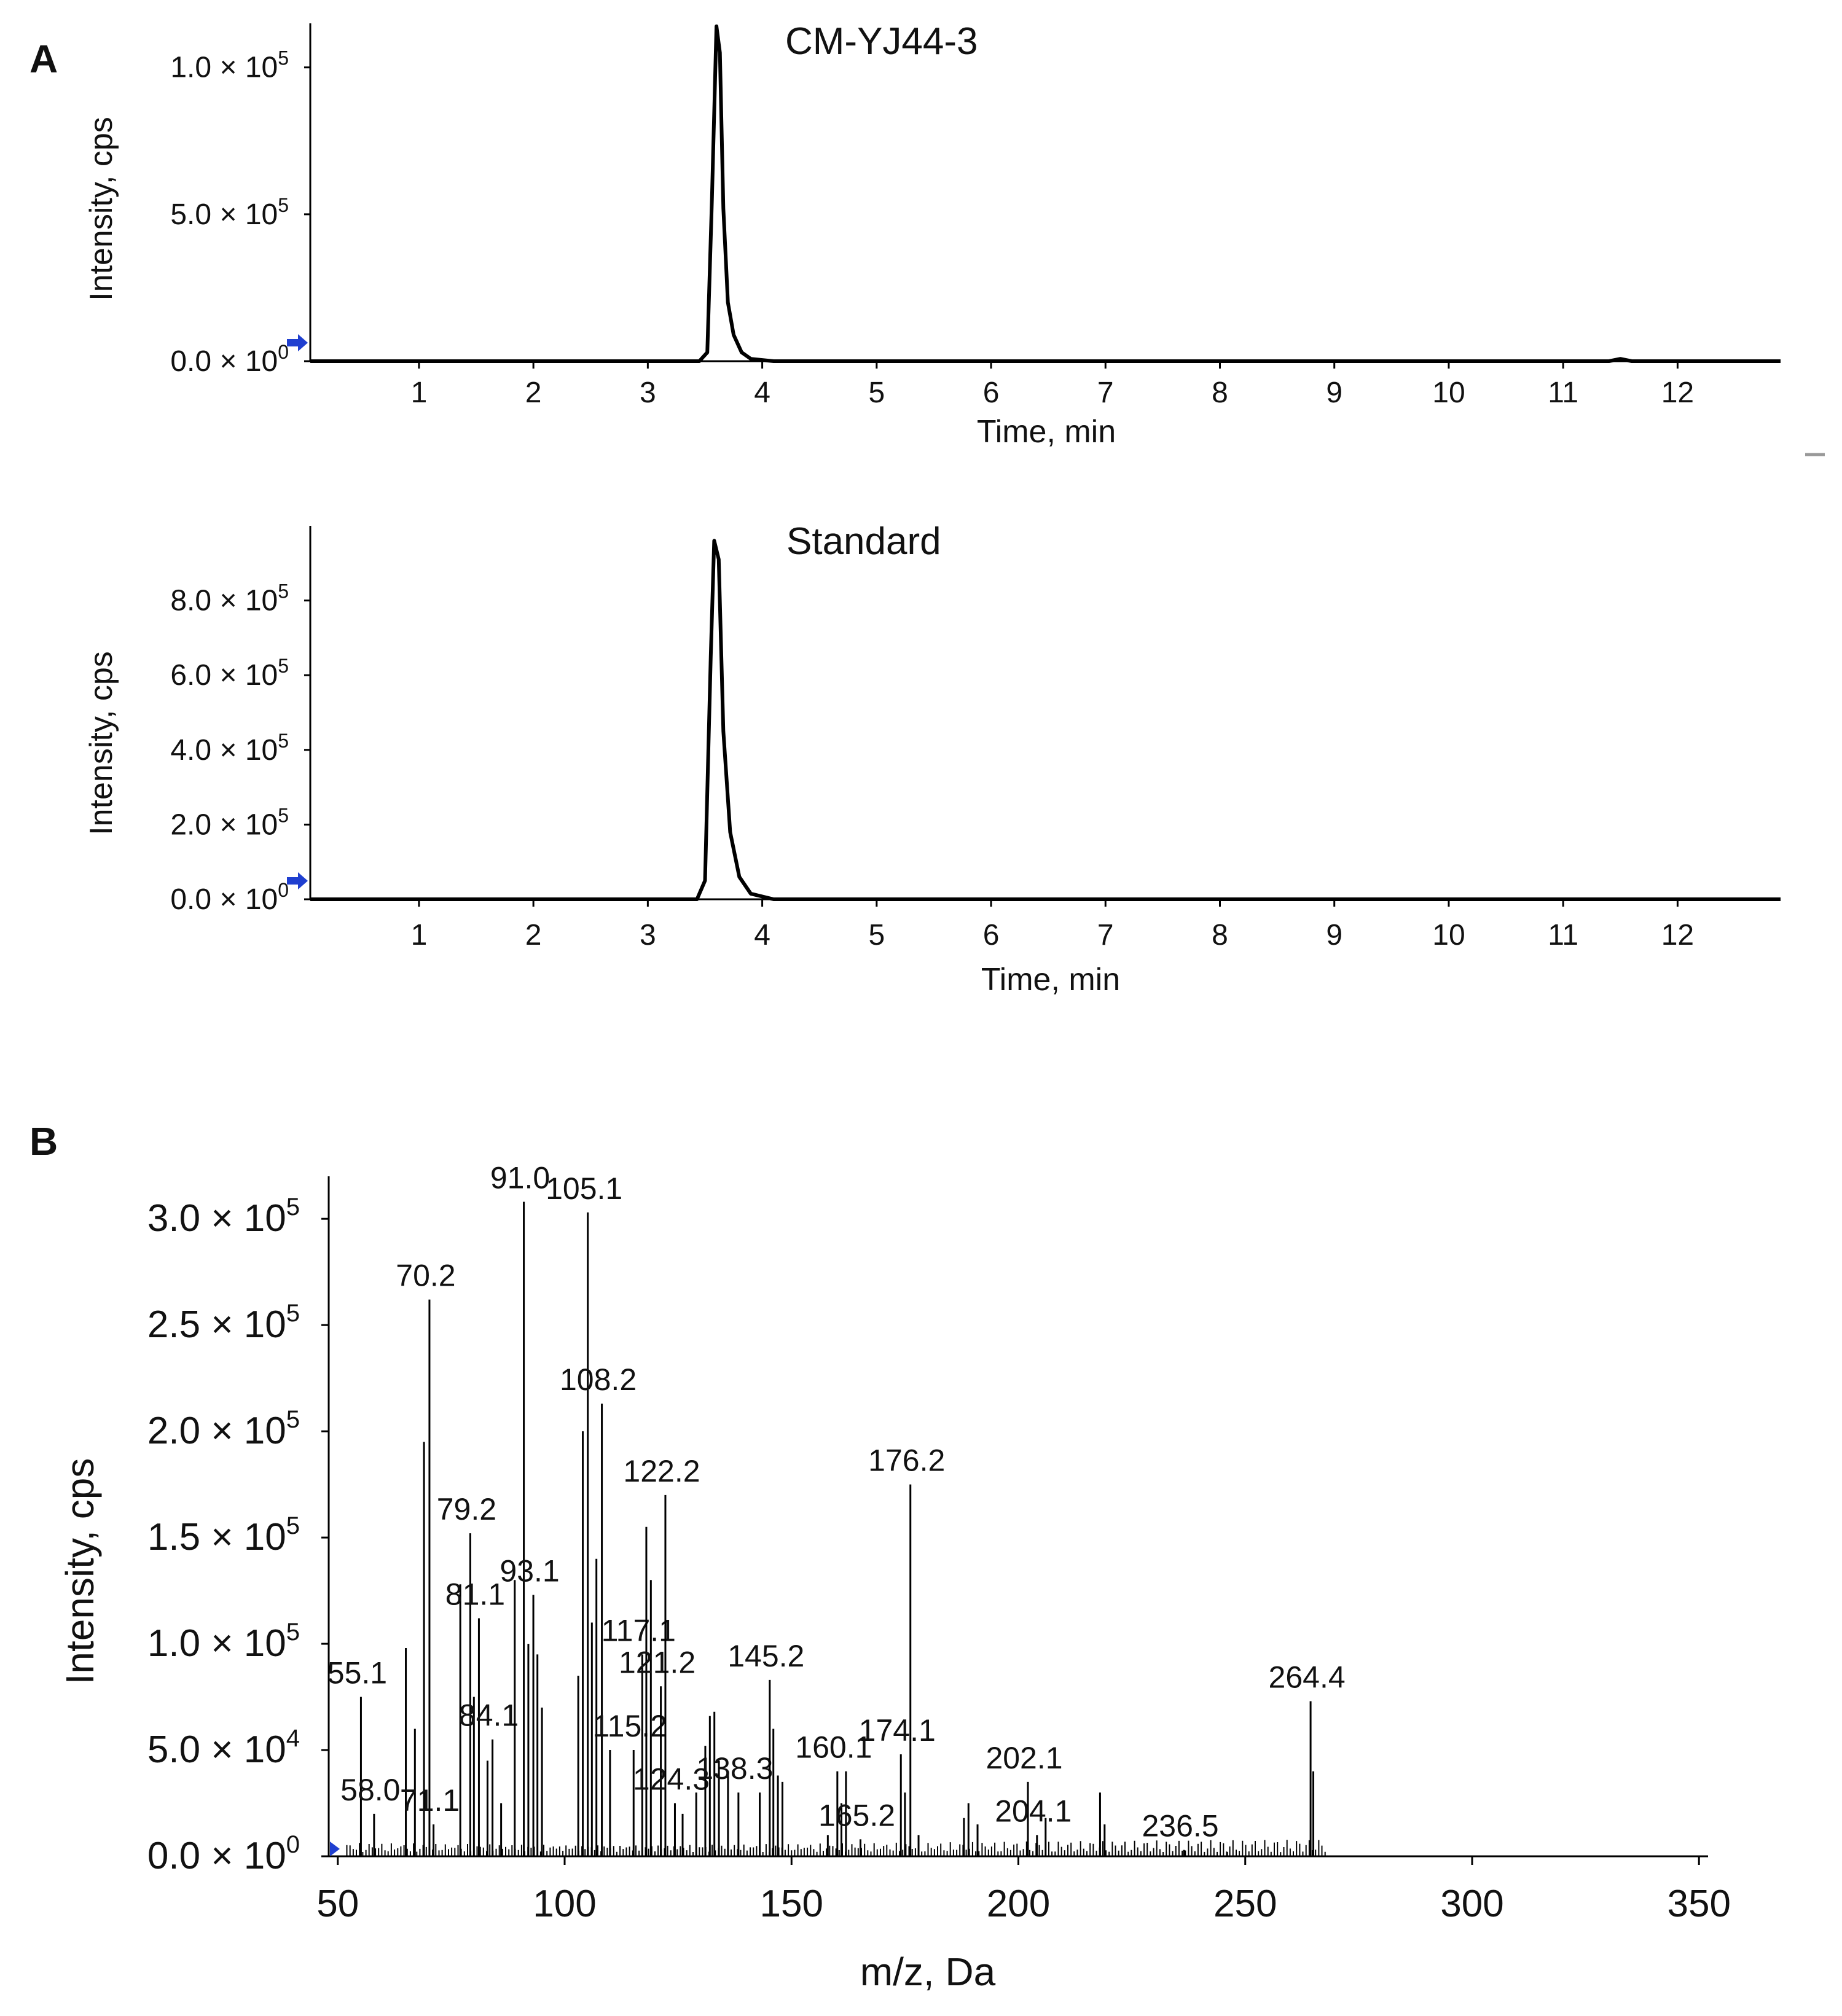 The height and width of the screenshot is (2016, 1842). What do you see at coordinates (1245, 1904) in the screenshot?
I see `x-tick-label: 250` at bounding box center [1245, 1904].